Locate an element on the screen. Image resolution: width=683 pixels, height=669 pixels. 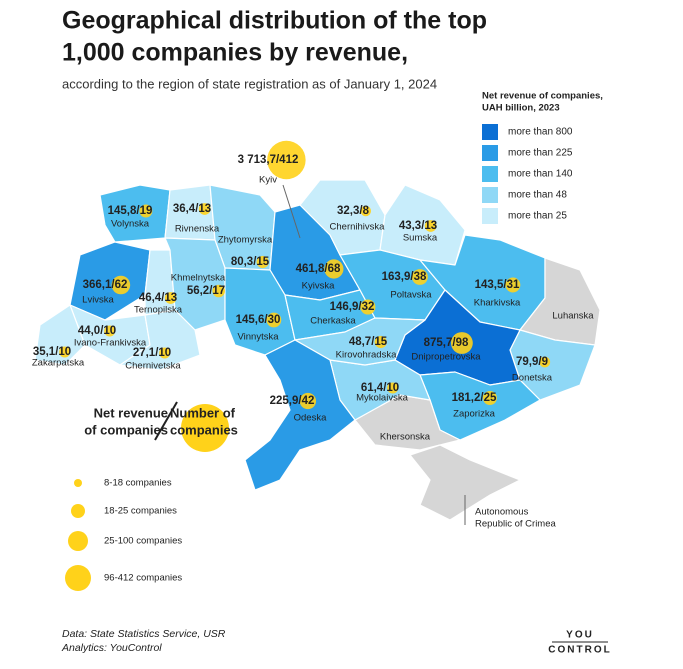
region-name: Sumska is located at coordinates (420, 238).